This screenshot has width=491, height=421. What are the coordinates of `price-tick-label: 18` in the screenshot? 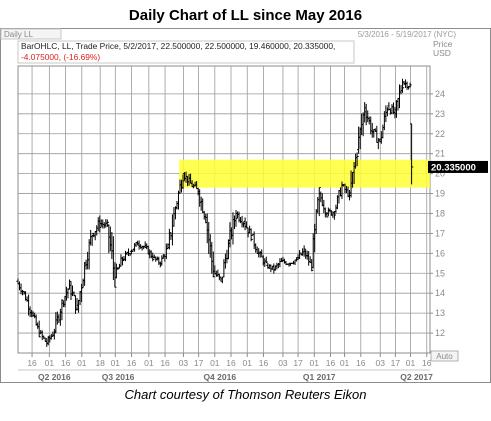 It's located at (440, 213).